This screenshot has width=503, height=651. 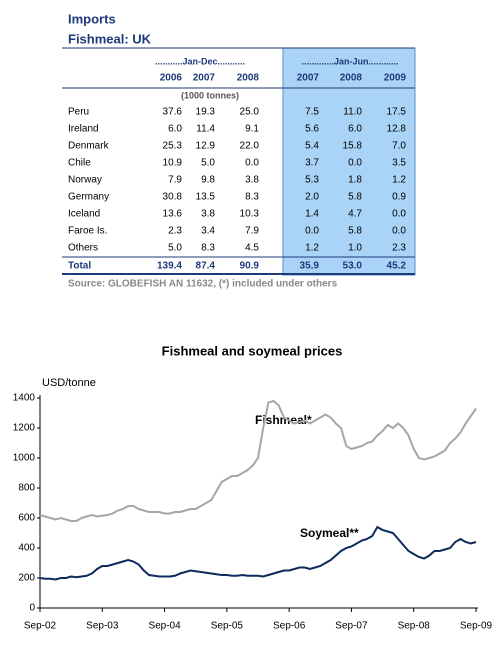 What do you see at coordinates (26, 518) in the screenshot?
I see `y-tick-label: 600` at bounding box center [26, 518].